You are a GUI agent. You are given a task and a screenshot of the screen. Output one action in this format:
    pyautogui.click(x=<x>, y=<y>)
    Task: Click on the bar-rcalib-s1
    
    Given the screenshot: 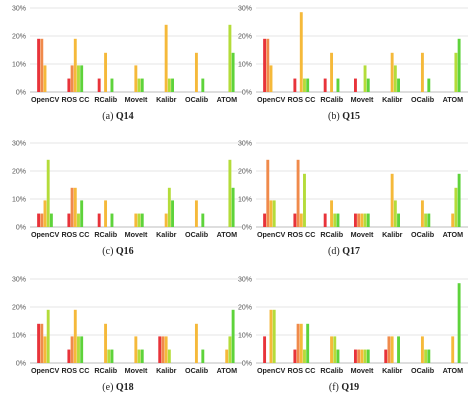 What is the action you would take?
    pyautogui.click(x=99, y=85)
    